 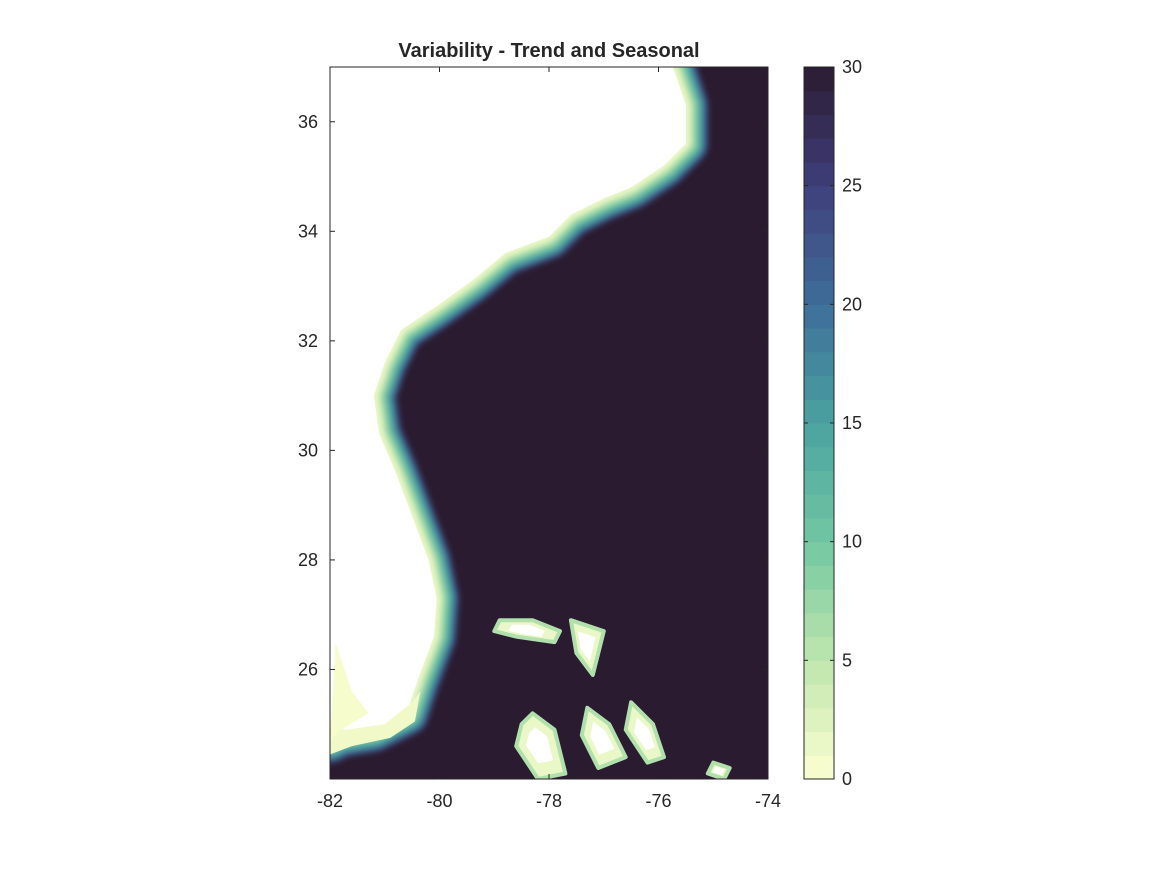 What do you see at coordinates (768, 801) in the screenshot?
I see `x-tick-label: -74` at bounding box center [768, 801].